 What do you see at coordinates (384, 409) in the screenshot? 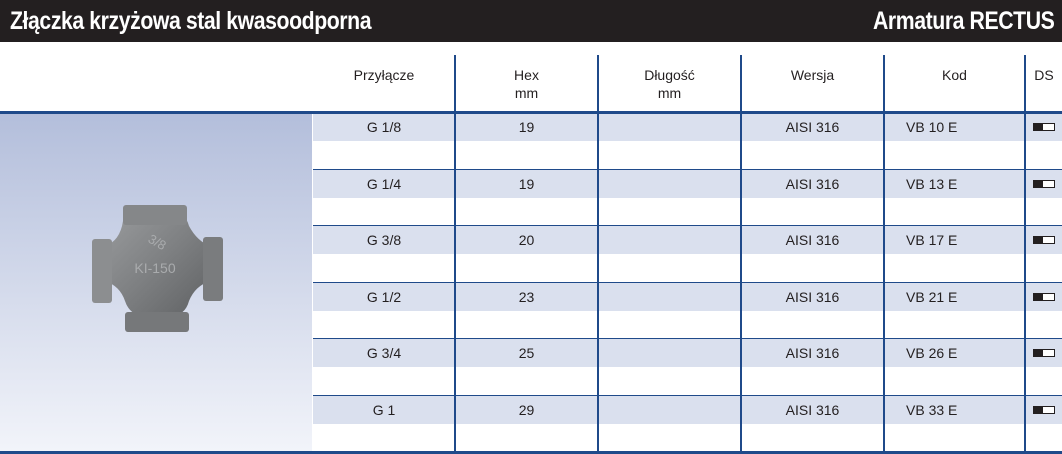
I see `cell-przylacze: G 1` at bounding box center [384, 409].